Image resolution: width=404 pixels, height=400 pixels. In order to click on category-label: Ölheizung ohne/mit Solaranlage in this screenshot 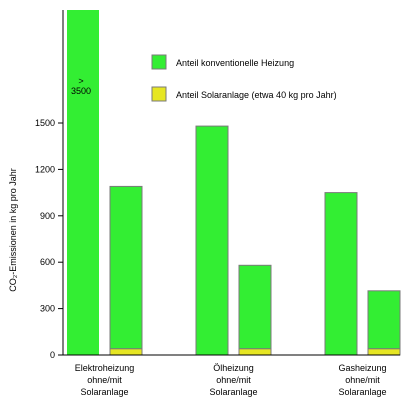, I will do `click(233, 380)`.